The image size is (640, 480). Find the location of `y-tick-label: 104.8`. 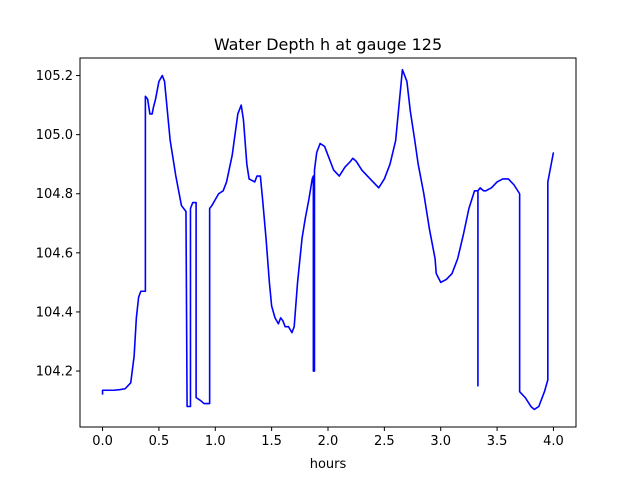

y-tick-label: 104.8 is located at coordinates (54, 194).